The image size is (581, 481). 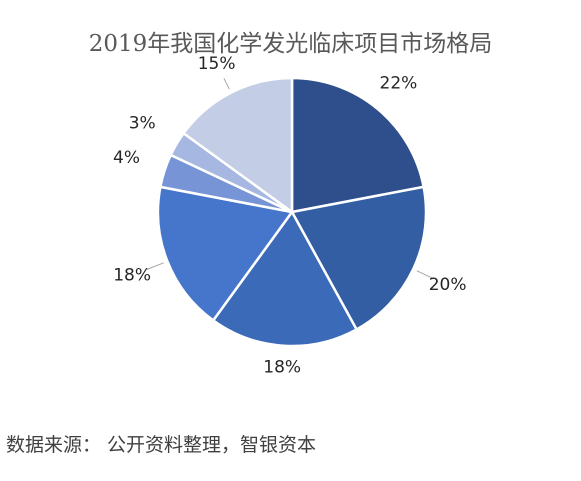 What do you see at coordinates (399, 83) in the screenshot?
I see `data-label-1: 22%` at bounding box center [399, 83].